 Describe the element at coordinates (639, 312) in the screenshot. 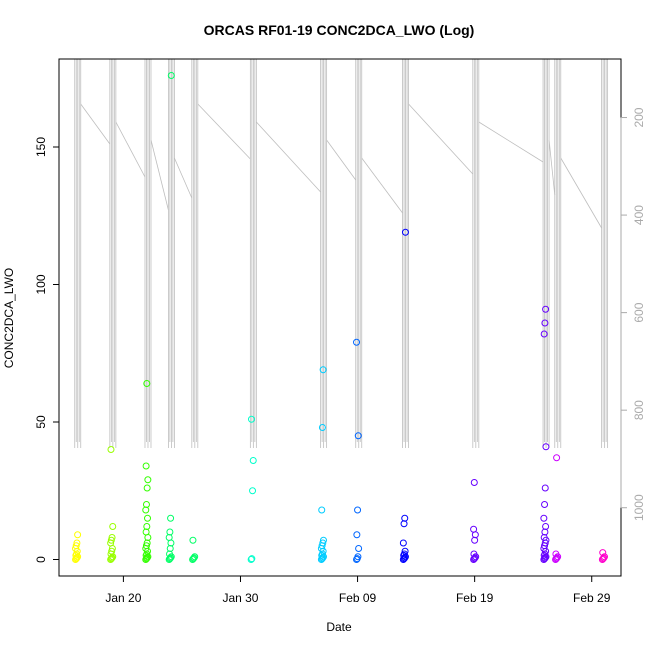

I see `right-tick-label: 600` at that location.